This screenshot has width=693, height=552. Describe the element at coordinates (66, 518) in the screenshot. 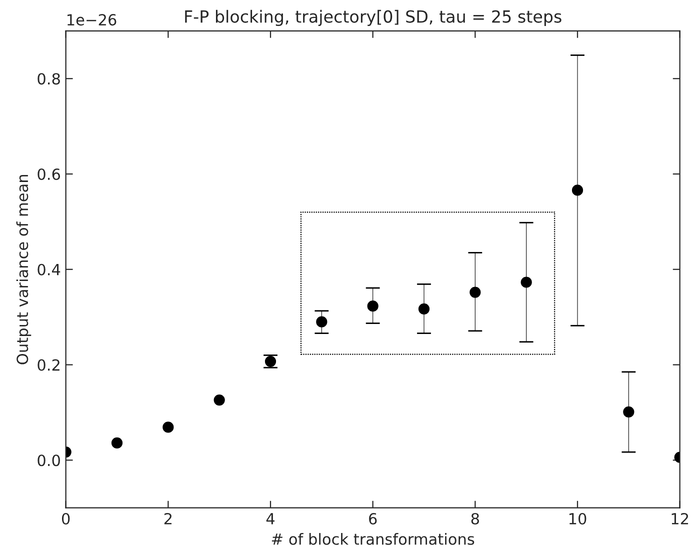

I see `x-tick-label: 0` at that location.